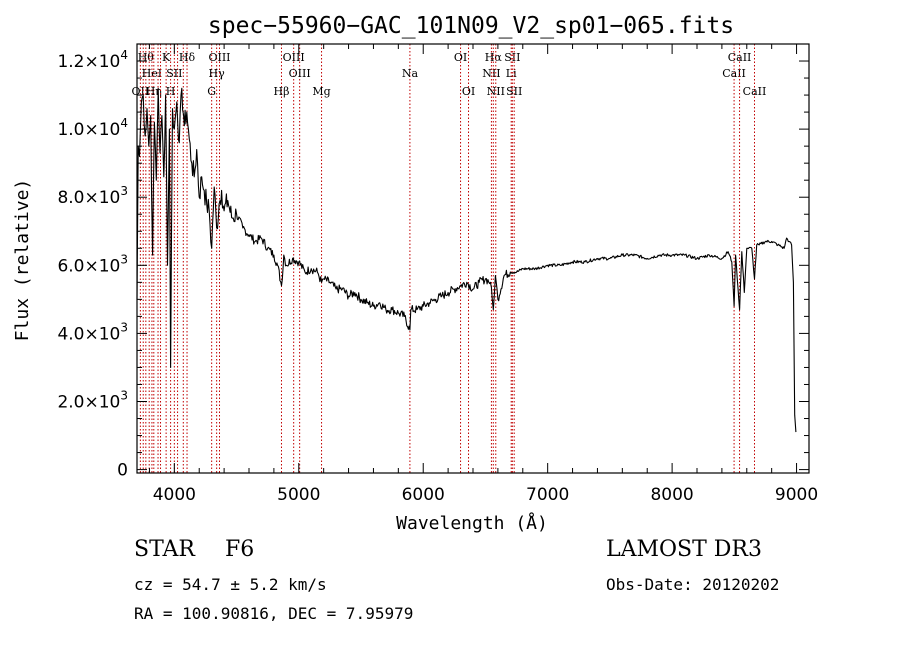  Describe the element at coordinates (174, 495) in the screenshot. I see `x-tick-label: 4000` at that location.